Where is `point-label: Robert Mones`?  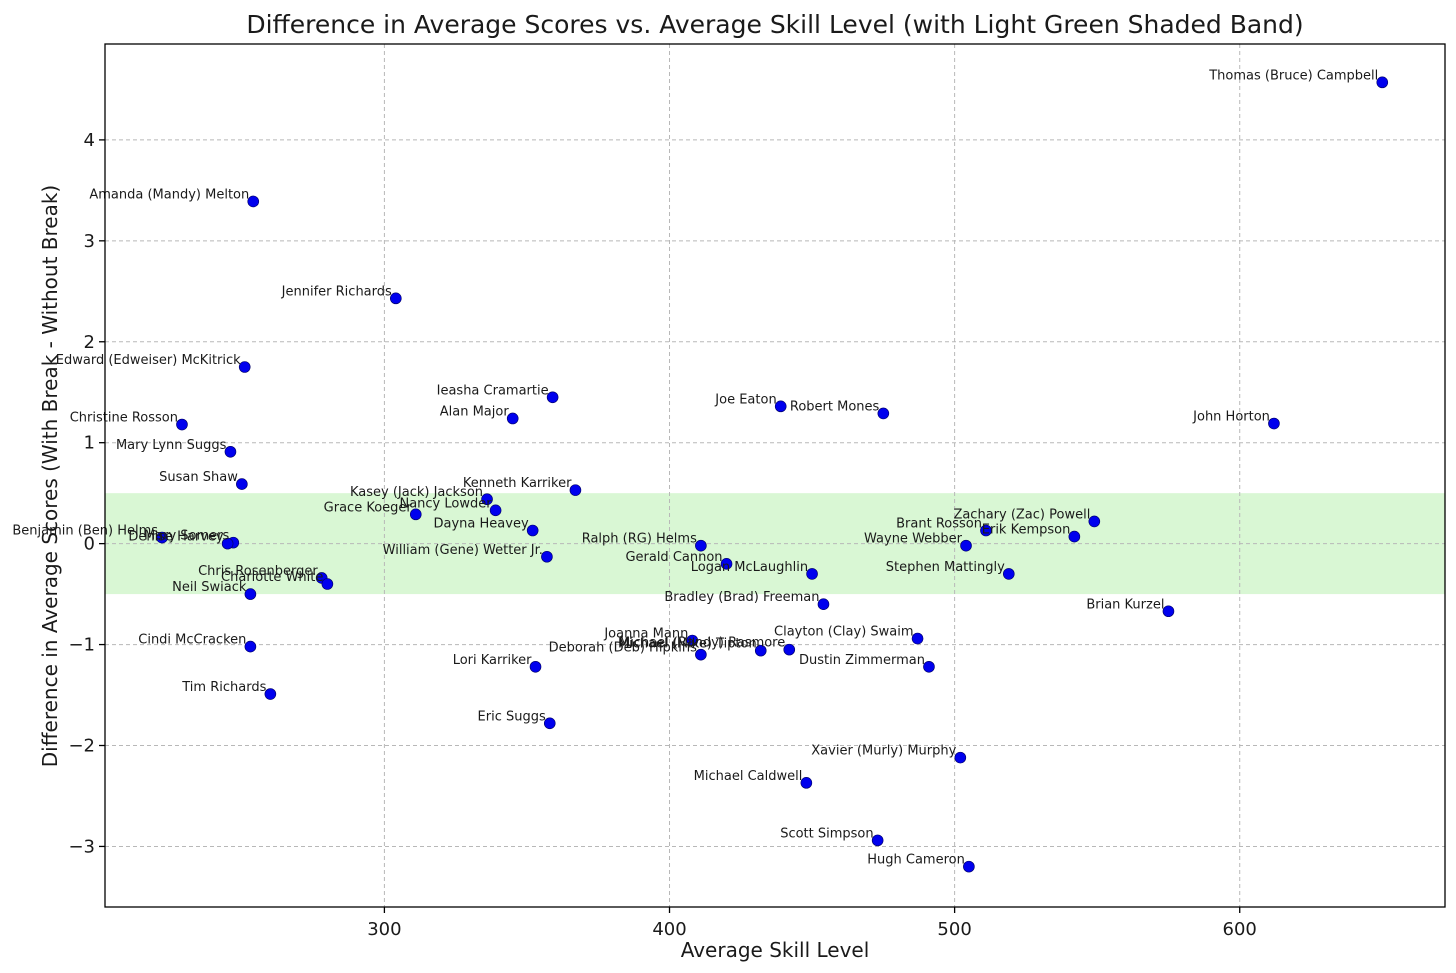
point-label: Robert Mones is located at coordinates (835, 406).